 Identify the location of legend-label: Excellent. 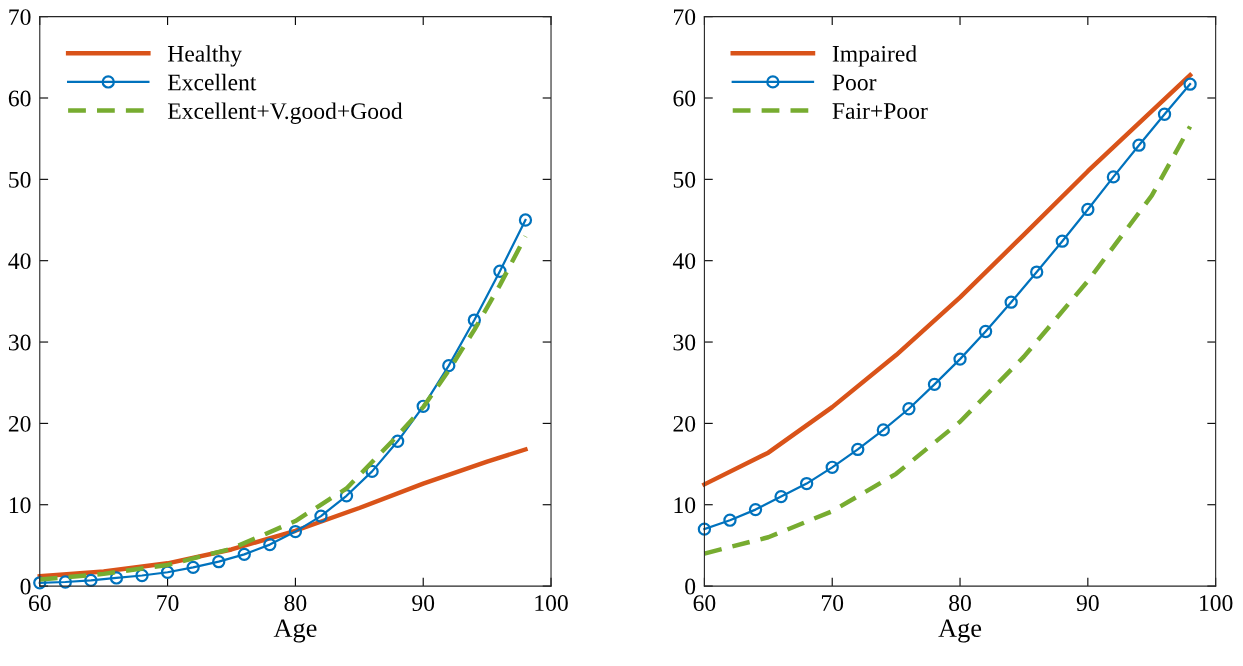
(212, 82).